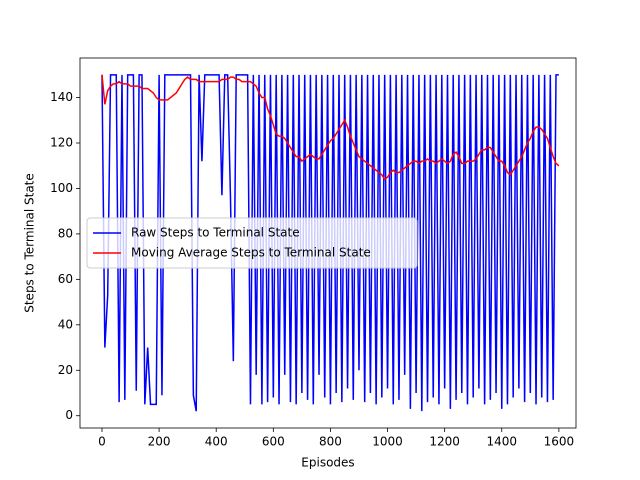  I want to click on legend-box, so click(252, 243).